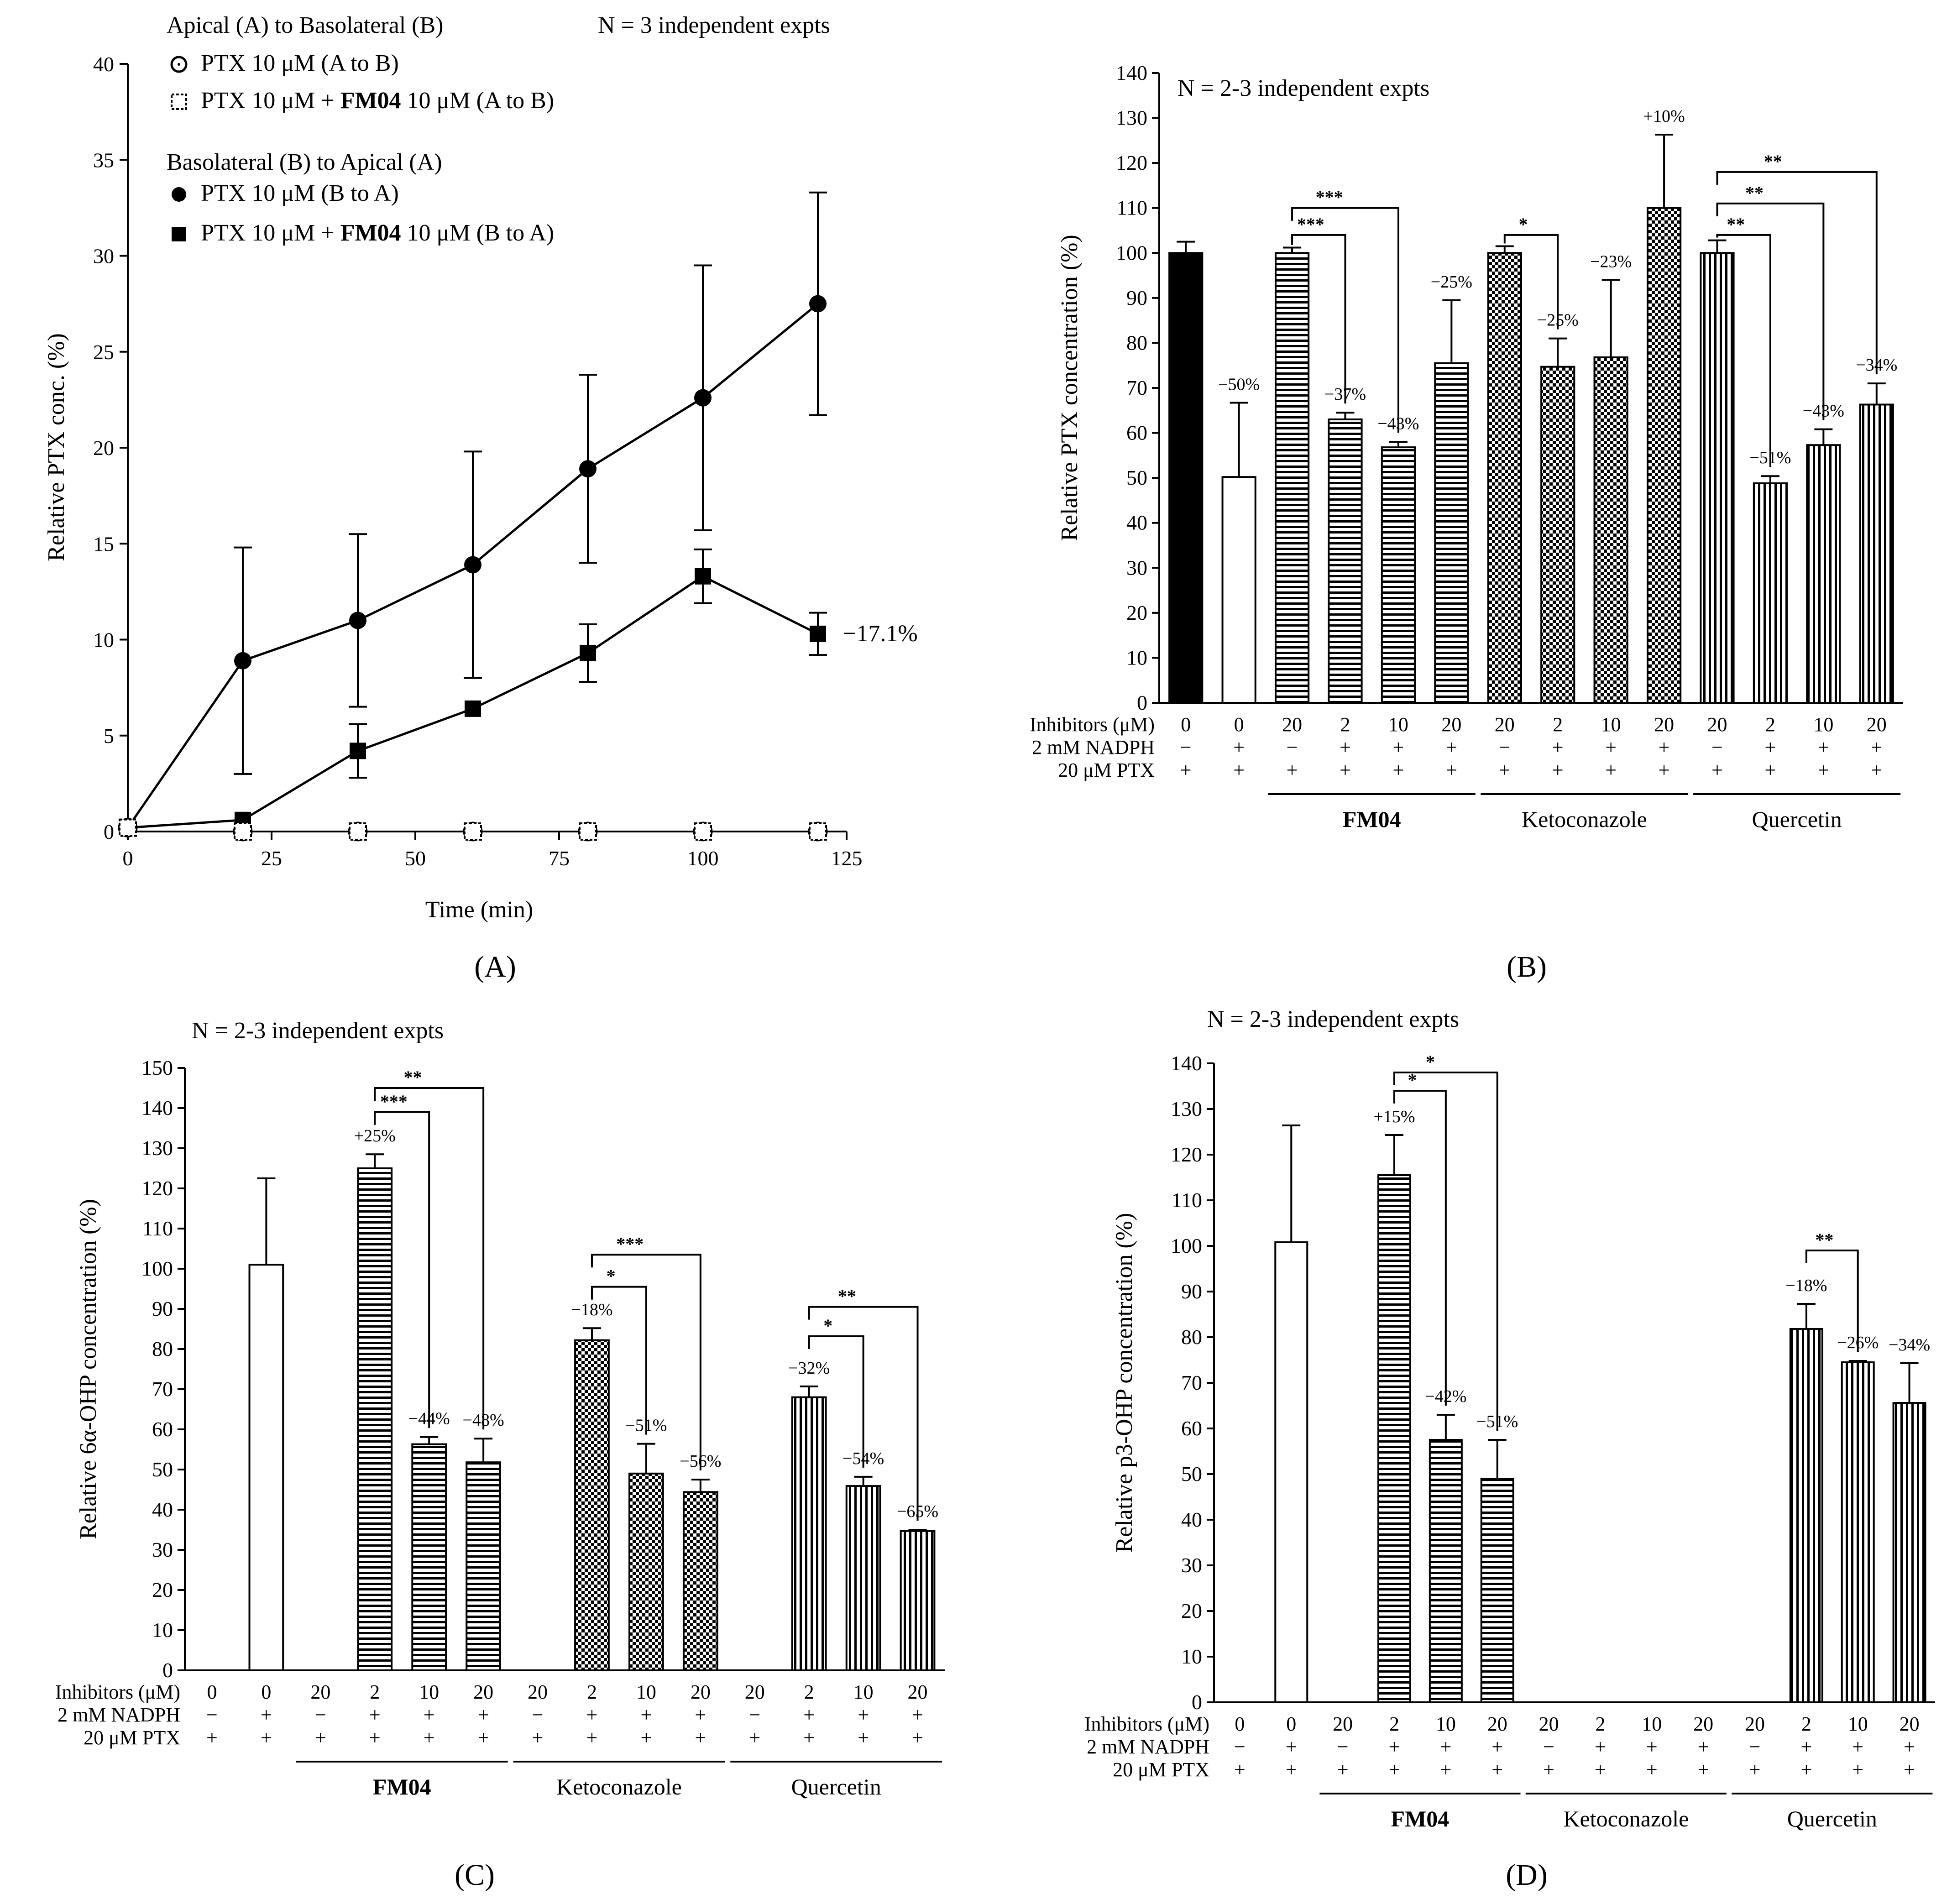 The height and width of the screenshot is (1904, 1952). I want to click on y-tick-label: 80, so click(162, 1349).